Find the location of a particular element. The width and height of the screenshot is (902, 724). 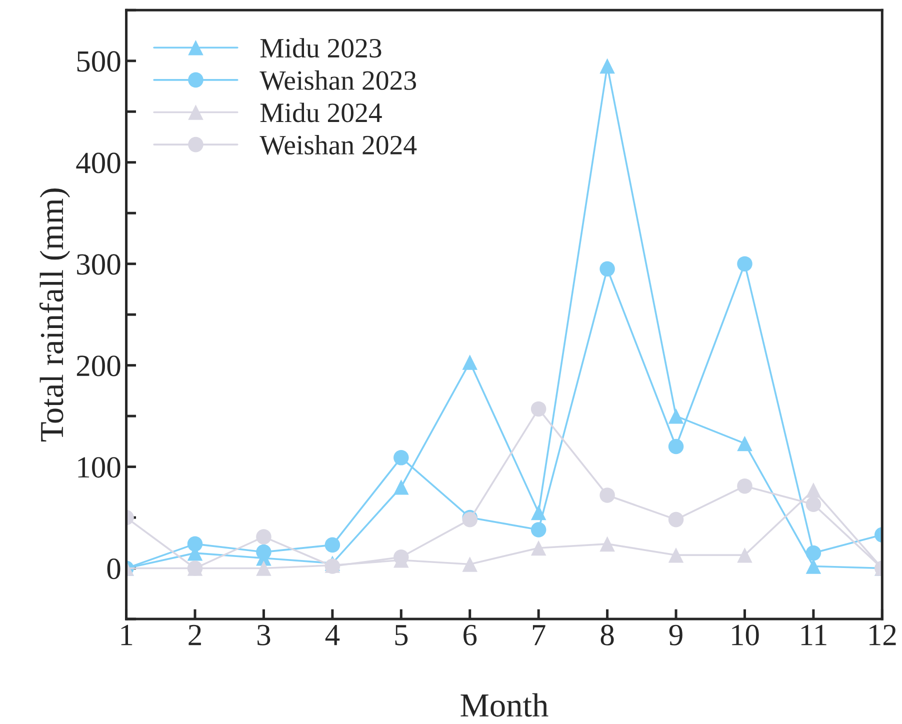

y-axis-title: Total rainfall (mm) is located at coordinates (54, 315).